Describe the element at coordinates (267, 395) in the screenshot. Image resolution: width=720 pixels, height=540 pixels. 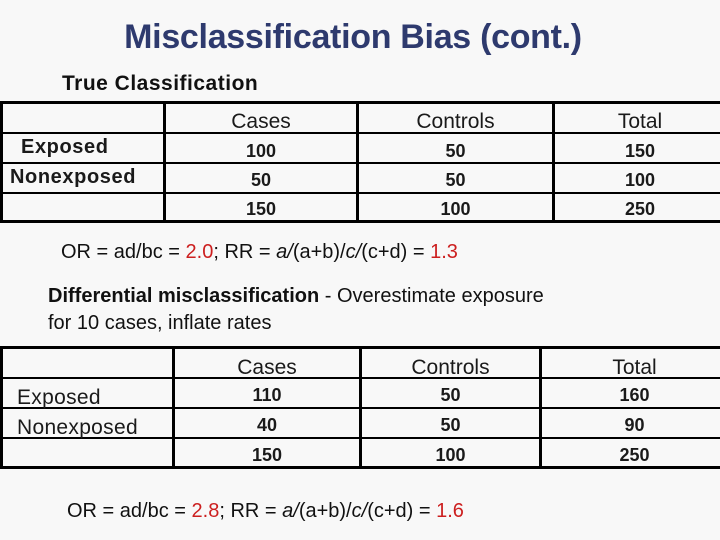
I see `cell-exposed-cases: 110` at that location.